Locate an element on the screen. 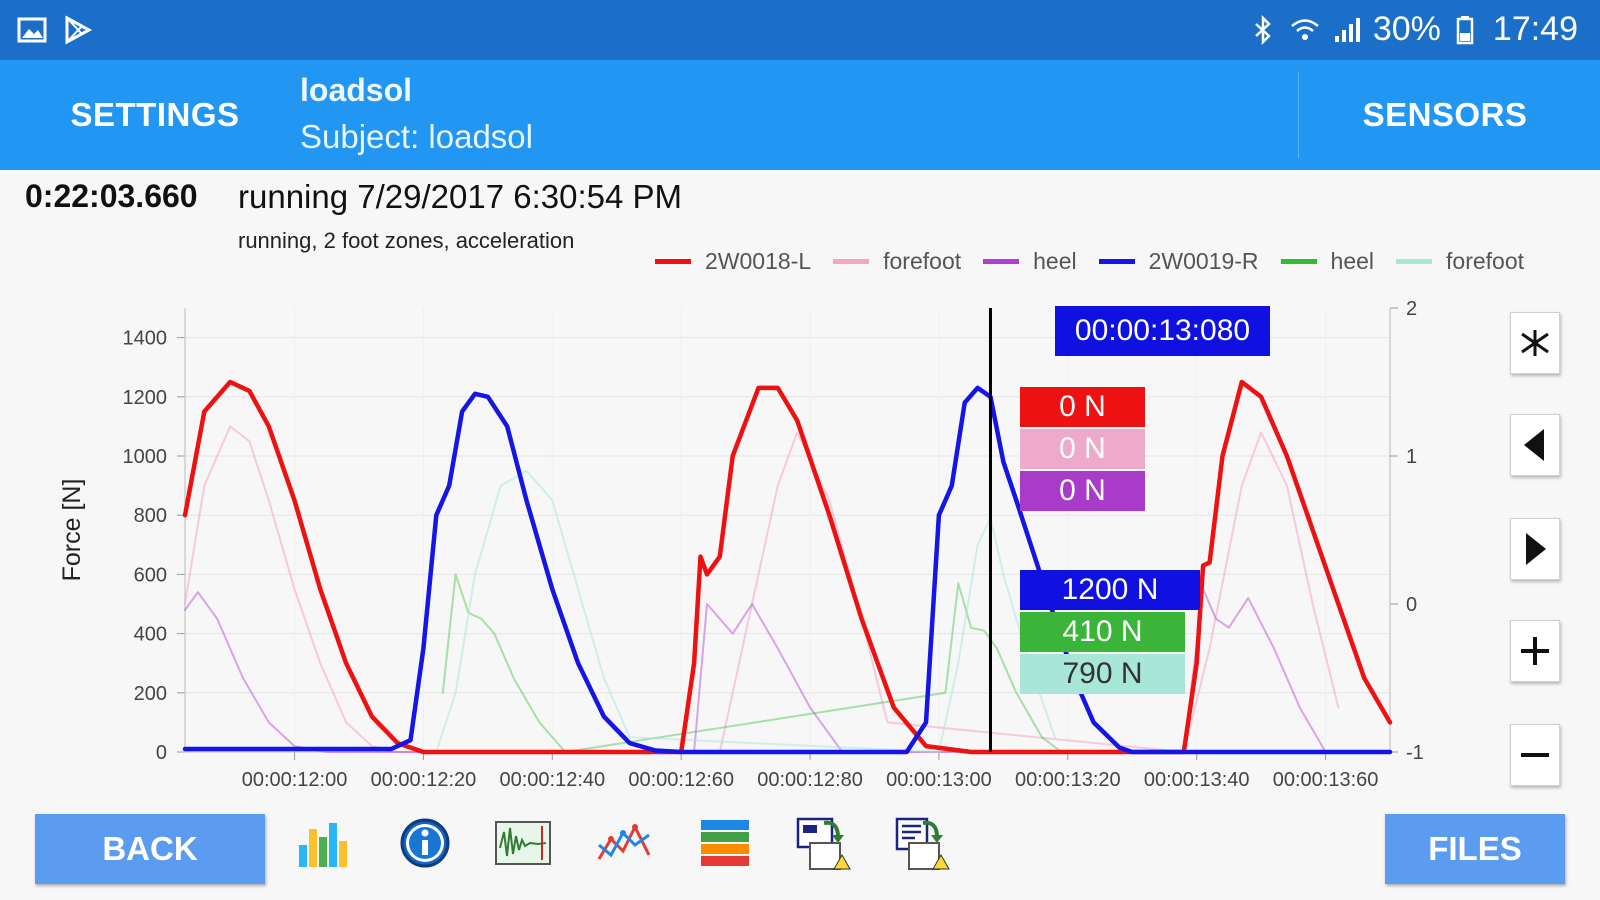 Image resolution: width=1600 pixels, height=900 pixels. y-tick-label: 1000 is located at coordinates (145, 457).